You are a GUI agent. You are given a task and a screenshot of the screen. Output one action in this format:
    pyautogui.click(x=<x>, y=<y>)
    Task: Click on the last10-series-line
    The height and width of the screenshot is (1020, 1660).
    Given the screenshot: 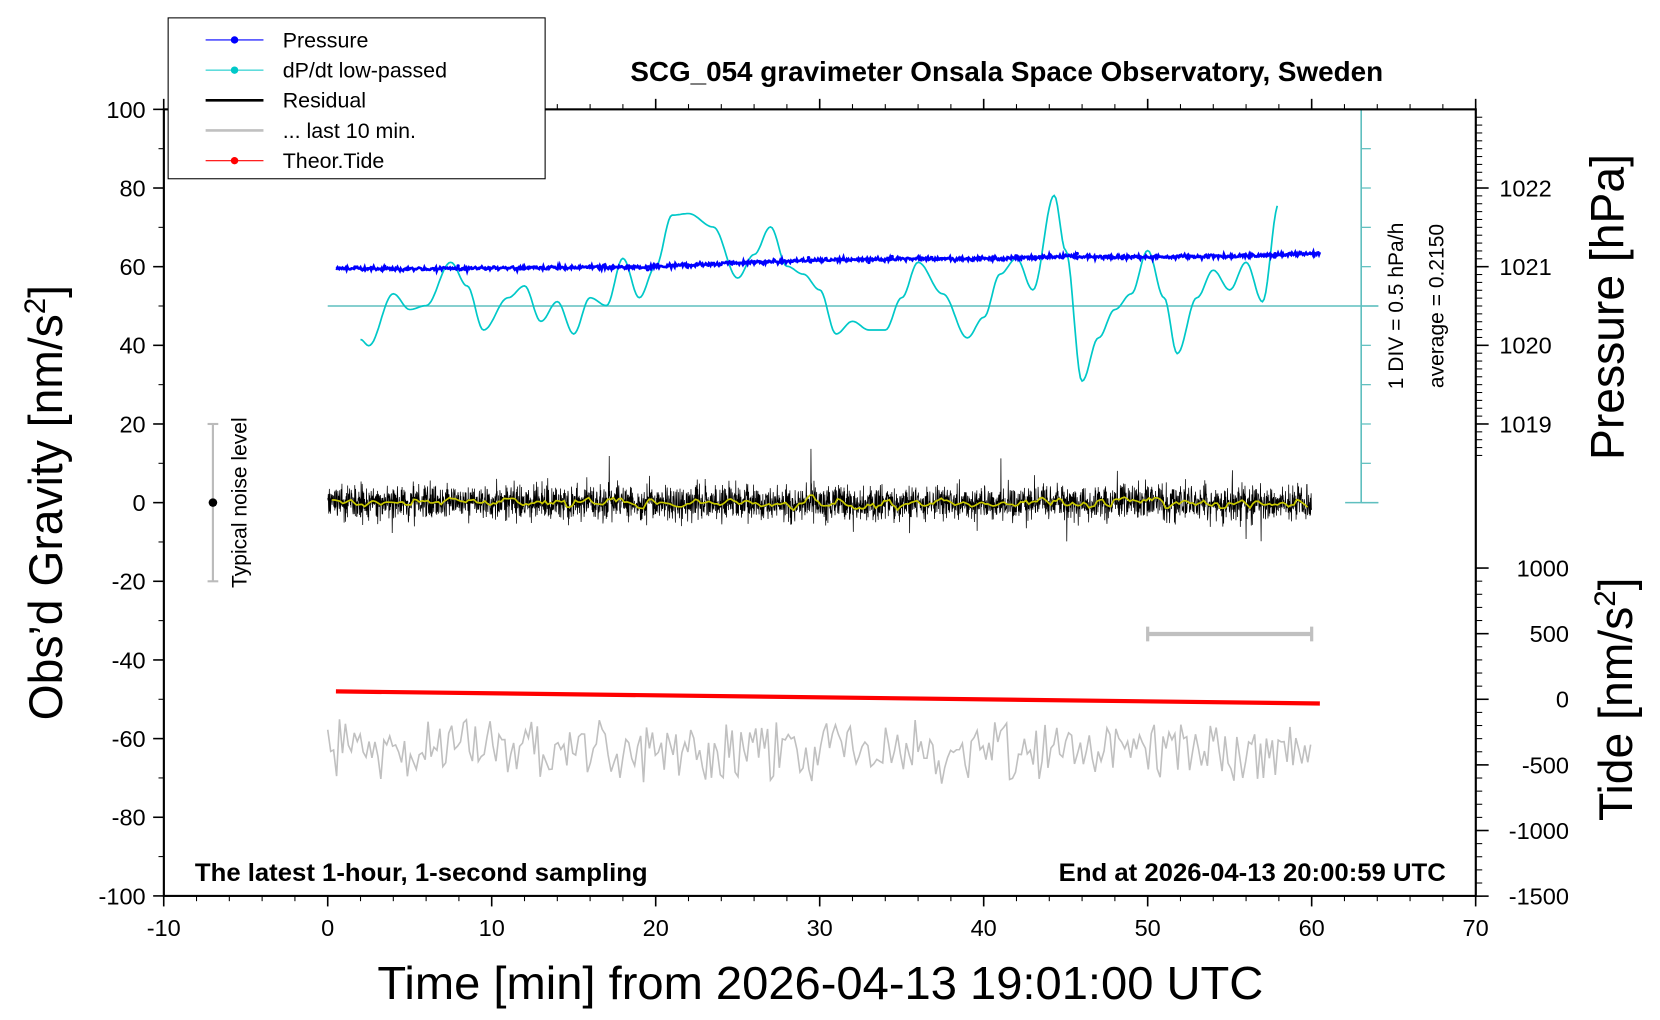 What is the action you would take?
    pyautogui.click(x=819, y=750)
    